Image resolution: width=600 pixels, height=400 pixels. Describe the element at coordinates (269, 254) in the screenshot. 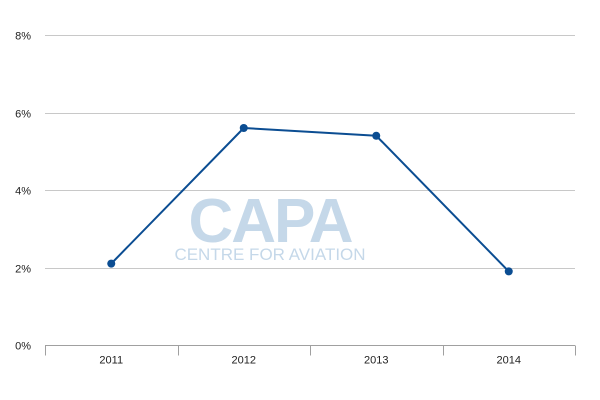

I see `watermark-tagline: CENTRE FOR AVIATION` at that location.